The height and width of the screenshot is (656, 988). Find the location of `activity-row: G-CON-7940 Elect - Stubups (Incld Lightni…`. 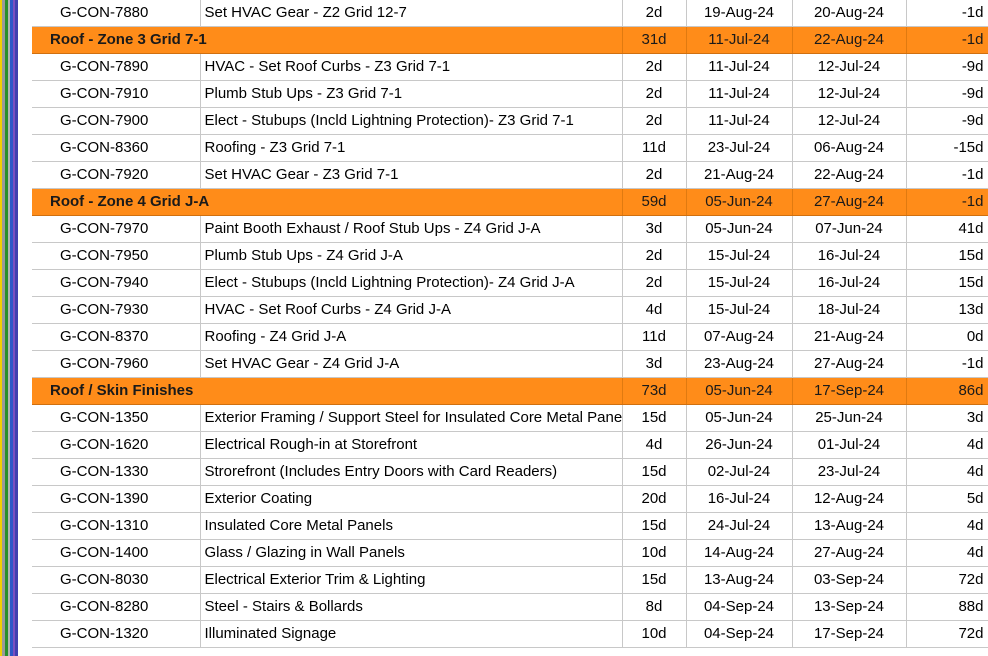

activity-row: G-CON-7940 Elect - Stubups (Incld Lightni… is located at coordinates (510, 283).